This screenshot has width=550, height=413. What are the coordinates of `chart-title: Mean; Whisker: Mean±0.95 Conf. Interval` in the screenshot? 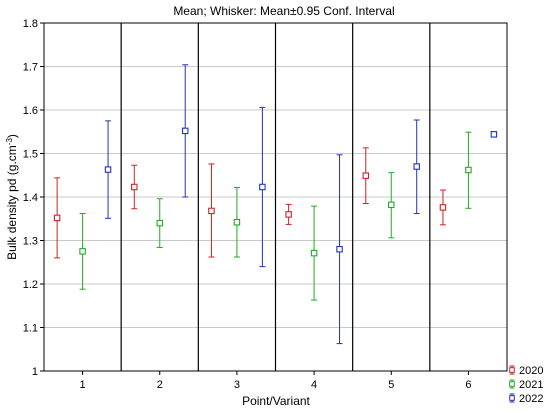 It's located at (283, 11).